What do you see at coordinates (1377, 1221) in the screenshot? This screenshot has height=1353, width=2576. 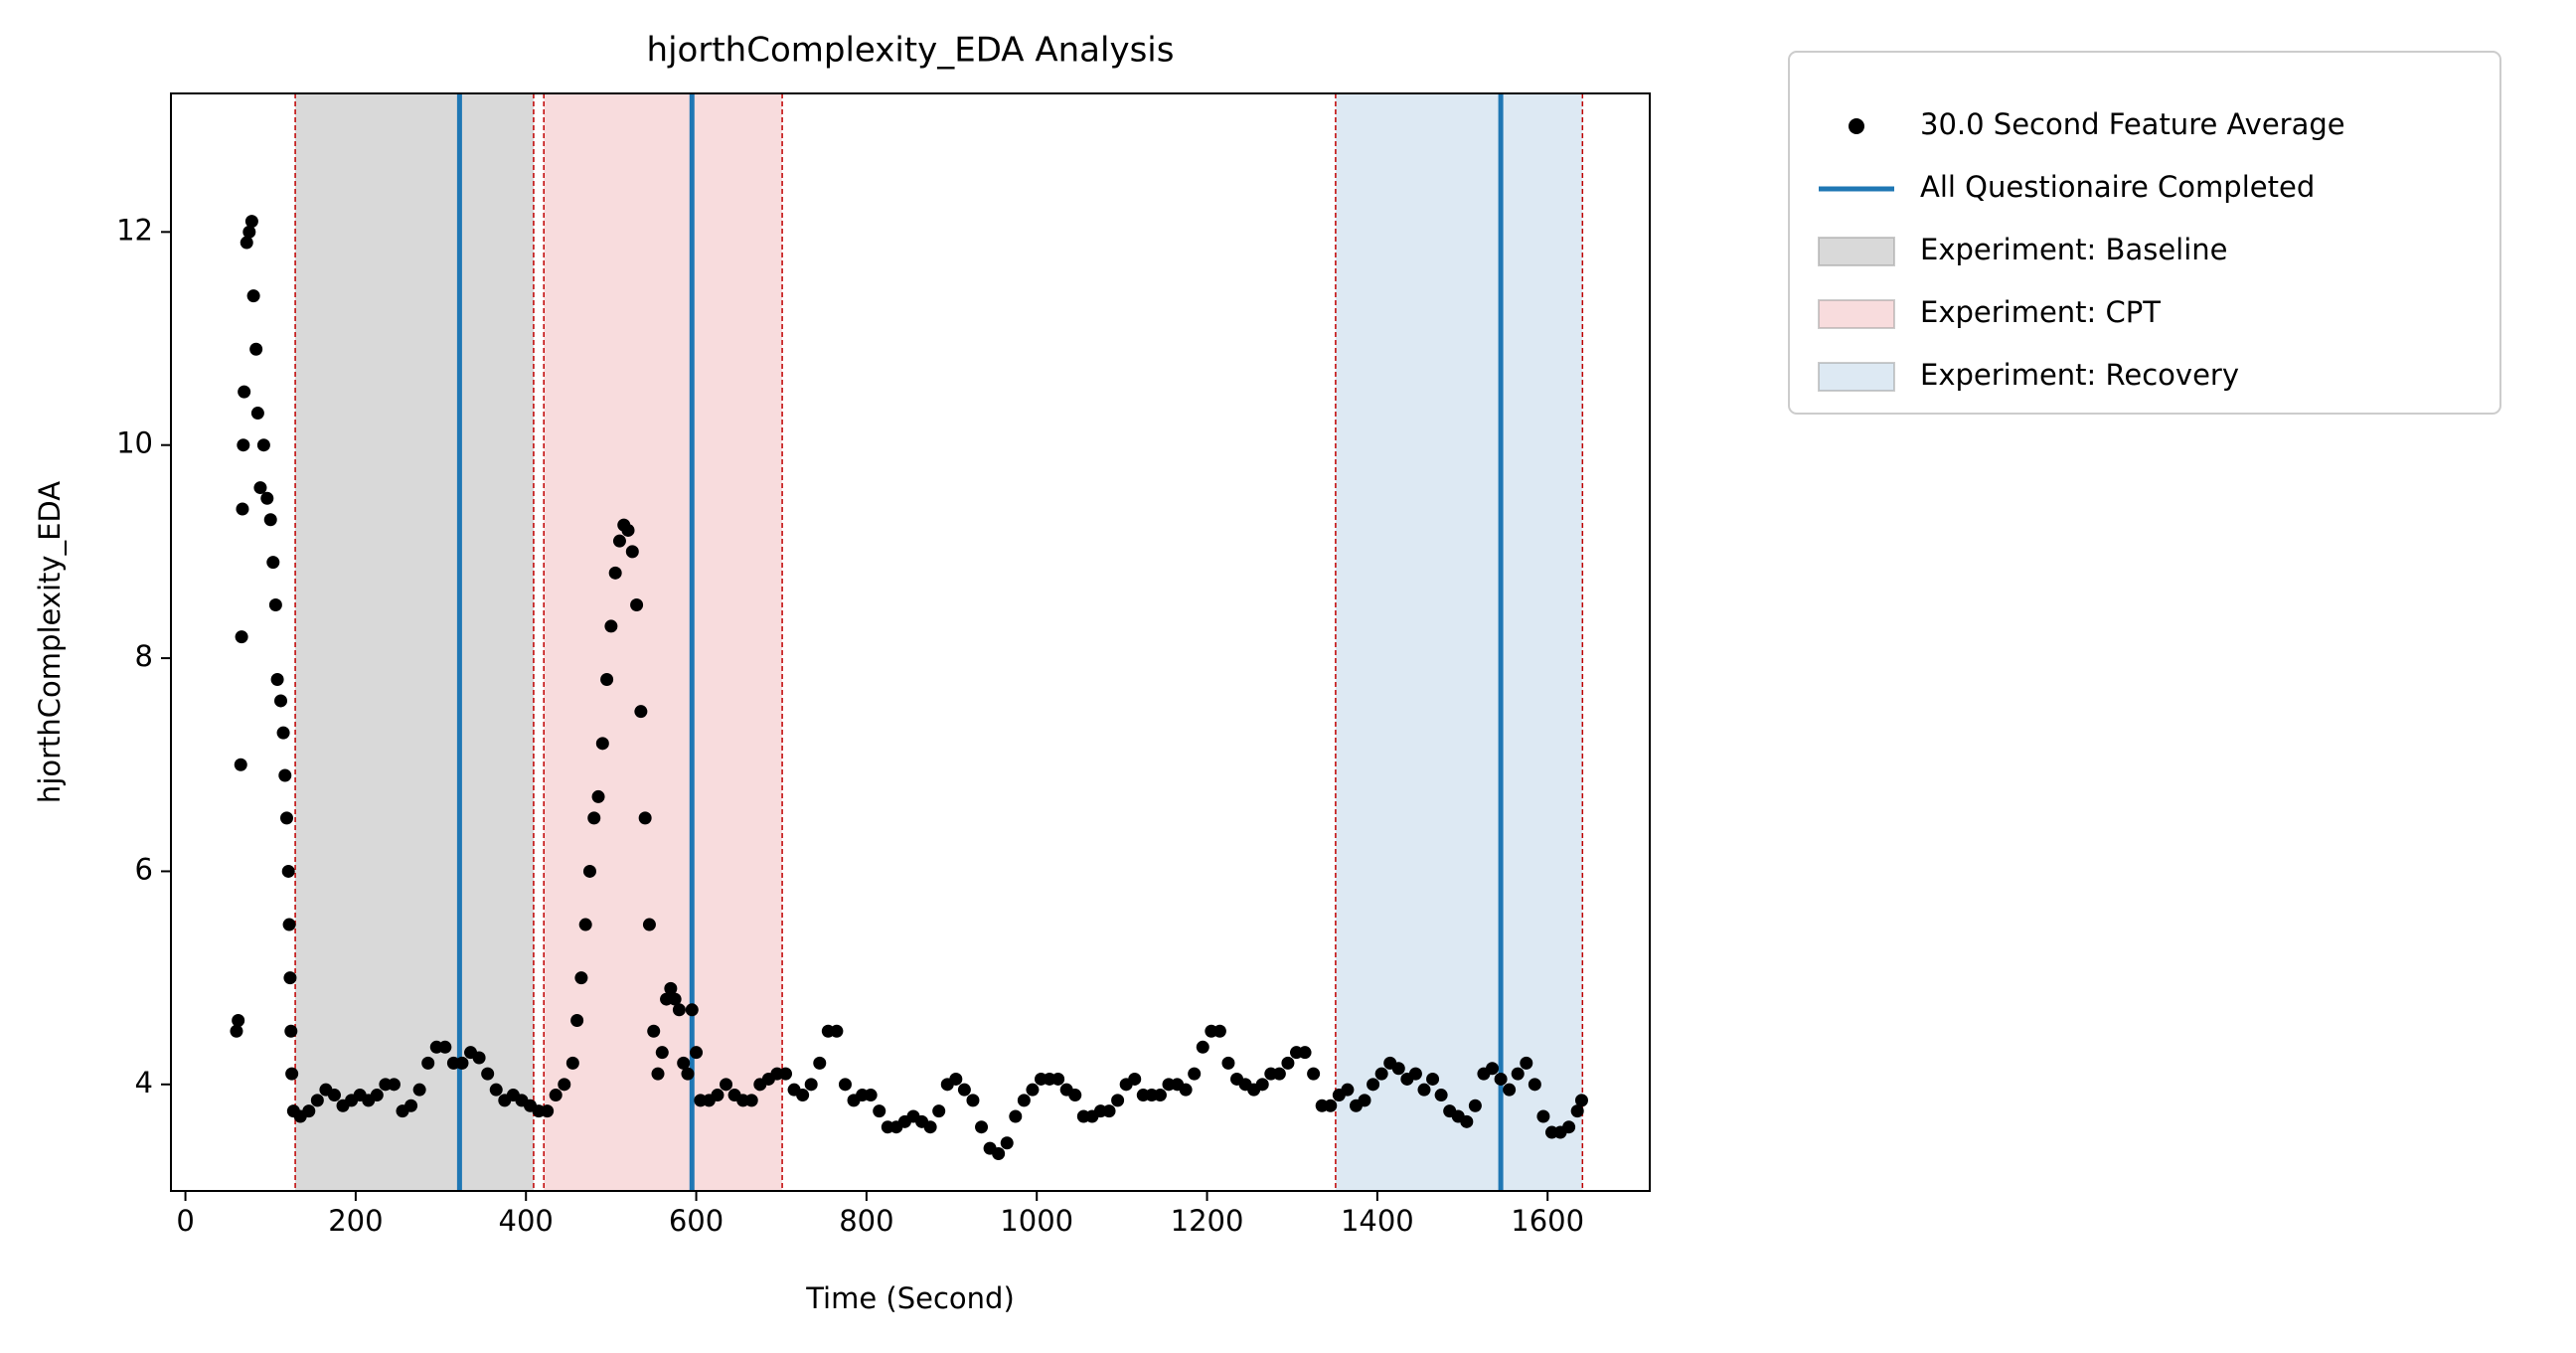 I see `x-tick-label: 1400` at bounding box center [1377, 1221].